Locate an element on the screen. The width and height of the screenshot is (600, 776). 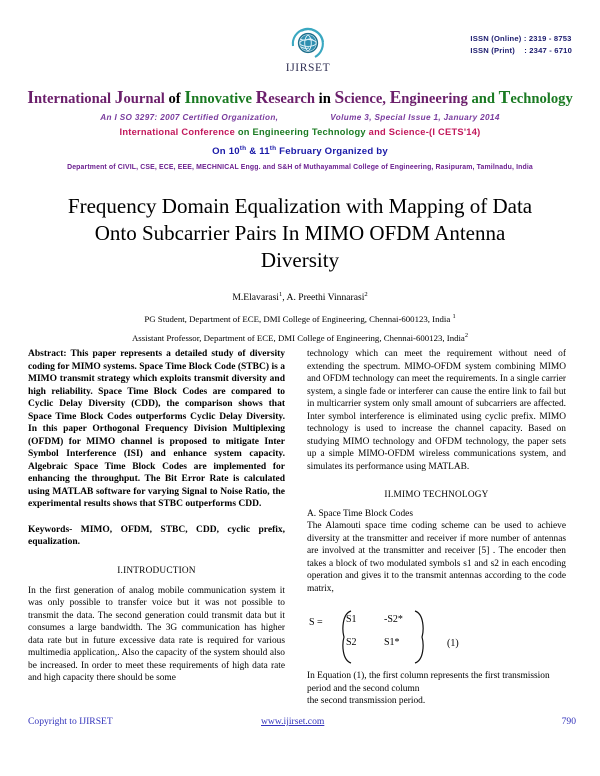
journal-title-word-9: Technology is located at coordinates (535, 97).